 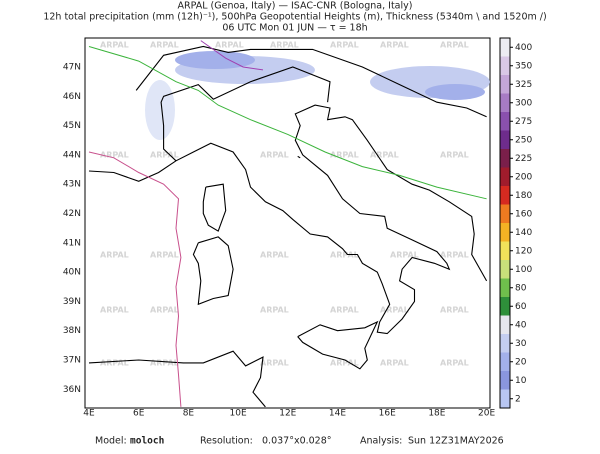 What do you see at coordinates (521, 362) in the screenshot?
I see `colorbar-label: 20` at bounding box center [521, 362].